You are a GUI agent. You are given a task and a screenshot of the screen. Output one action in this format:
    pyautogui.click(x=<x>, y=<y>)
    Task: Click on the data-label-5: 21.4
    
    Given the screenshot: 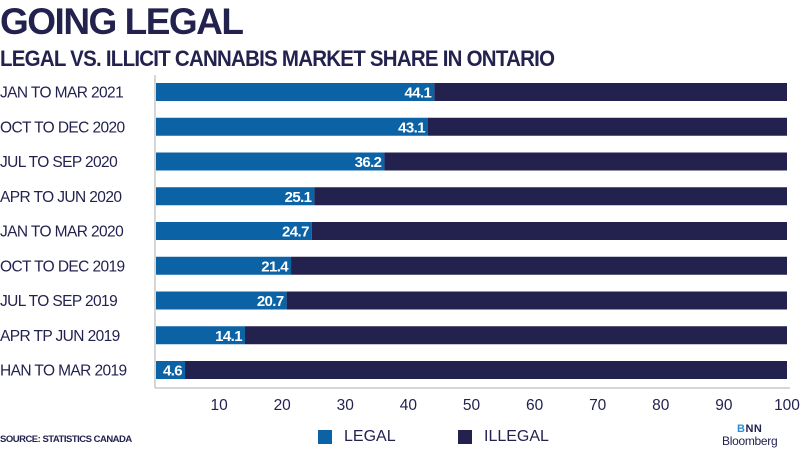 What is the action you would take?
    pyautogui.click(x=275, y=266)
    